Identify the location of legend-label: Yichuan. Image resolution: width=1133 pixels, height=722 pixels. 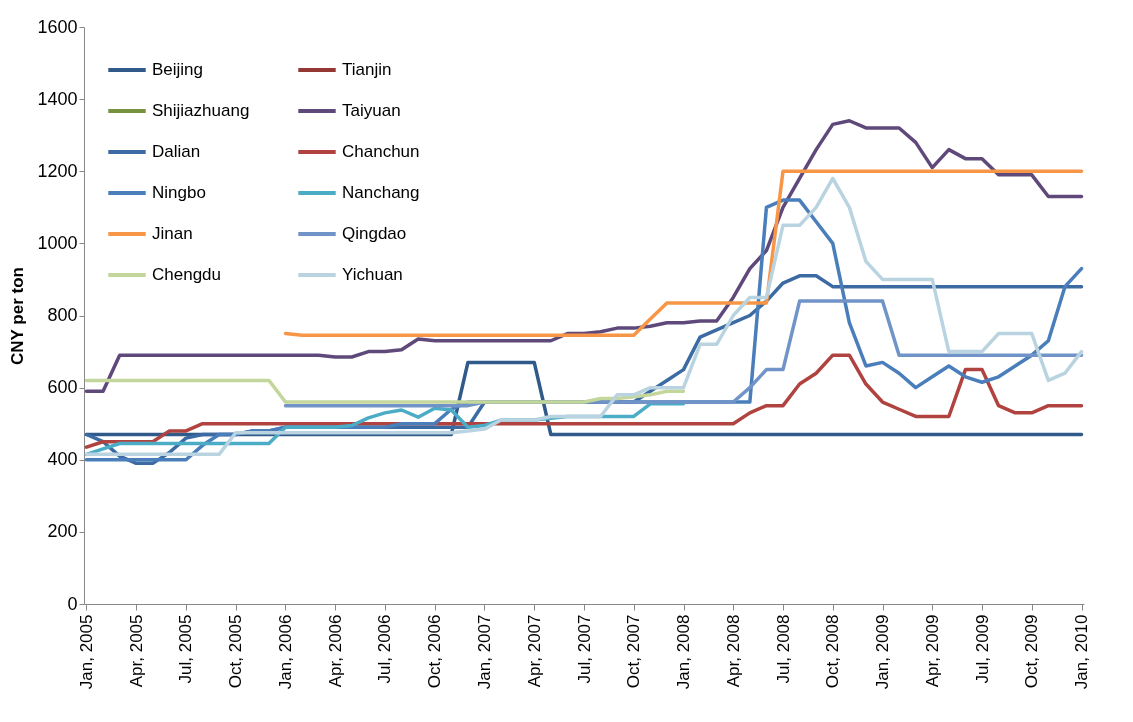
(372, 274).